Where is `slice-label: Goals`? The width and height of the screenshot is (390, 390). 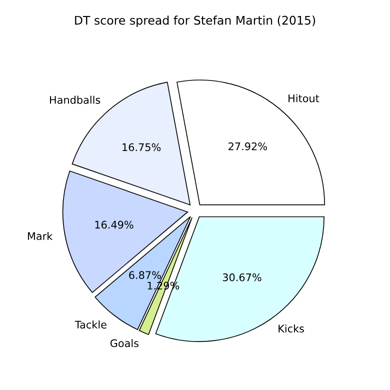
slice-label: Goals is located at coordinates (124, 343).